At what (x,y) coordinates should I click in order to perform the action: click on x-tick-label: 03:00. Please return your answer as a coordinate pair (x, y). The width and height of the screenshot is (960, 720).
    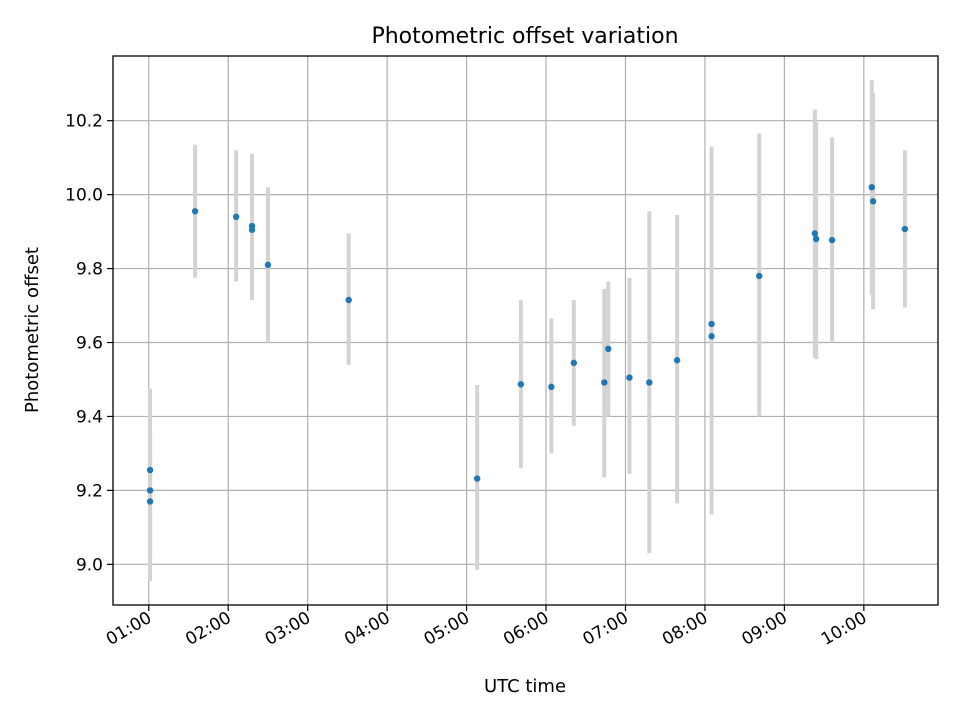
    Looking at the image, I should click on (288, 629).